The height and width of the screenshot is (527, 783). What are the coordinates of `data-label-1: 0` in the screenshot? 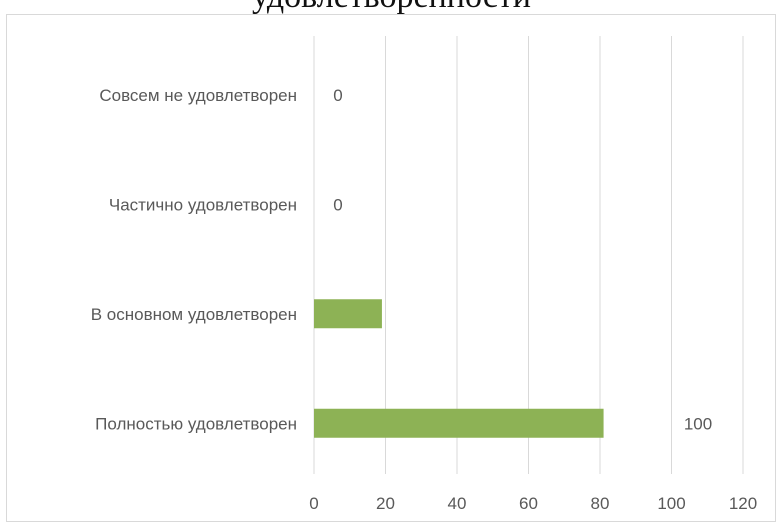 It's located at (337, 95).